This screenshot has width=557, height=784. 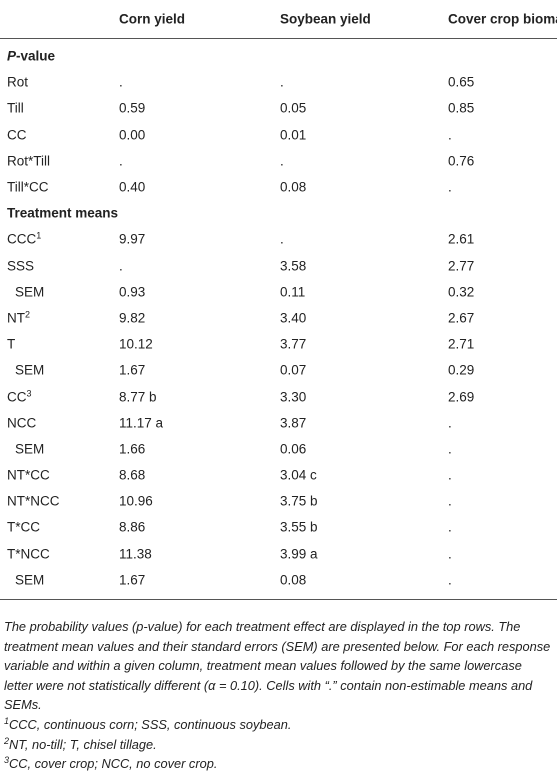 I want to click on row-label-text: CCC, so click(x=22, y=239).